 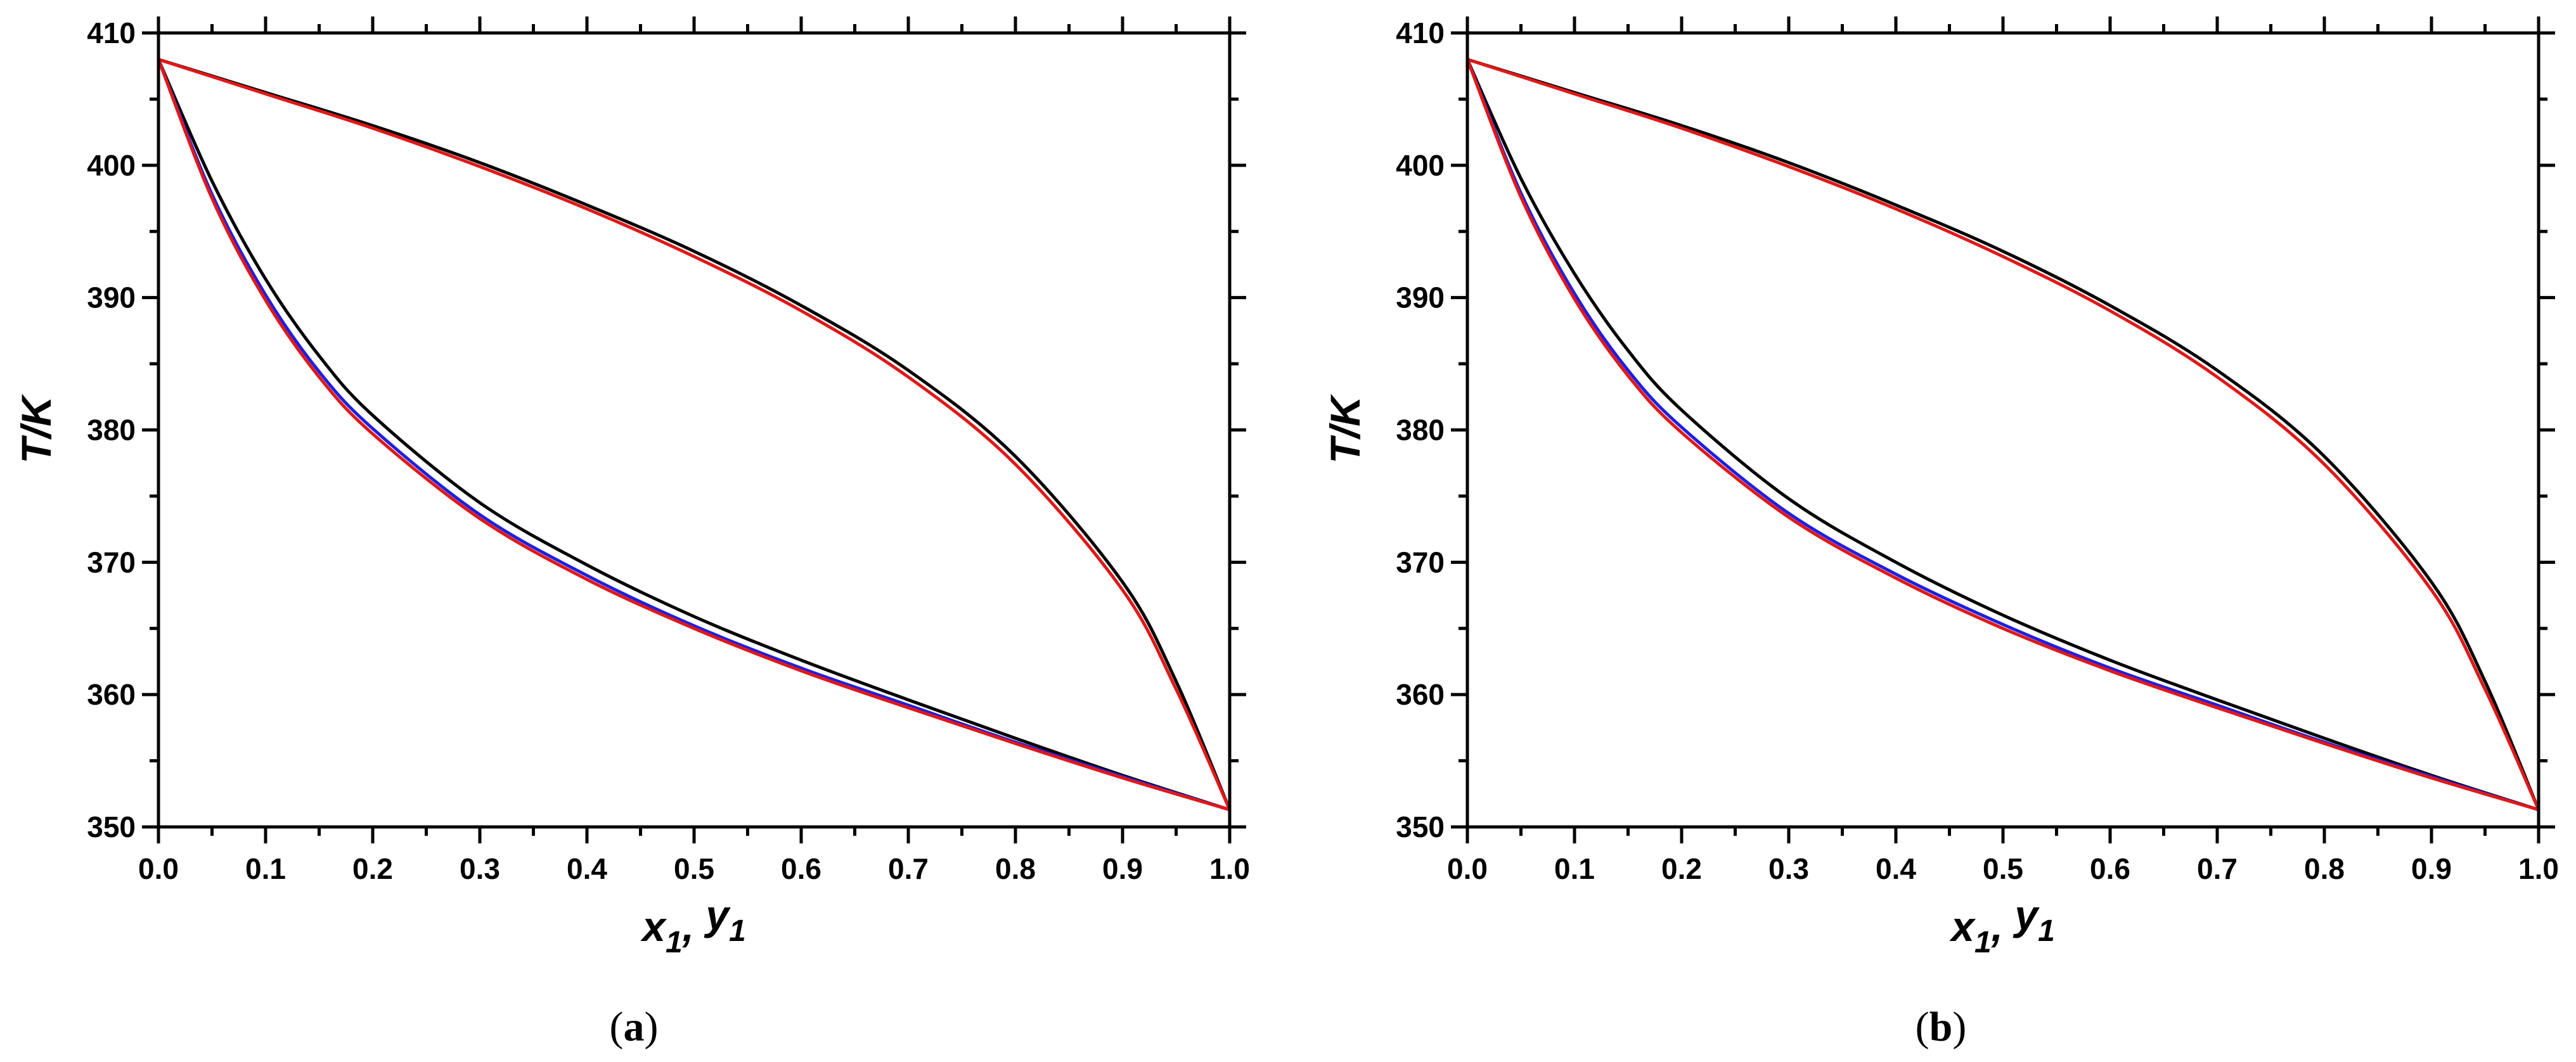 I want to click on panel-label-letter: b, so click(x=1941, y=1027).